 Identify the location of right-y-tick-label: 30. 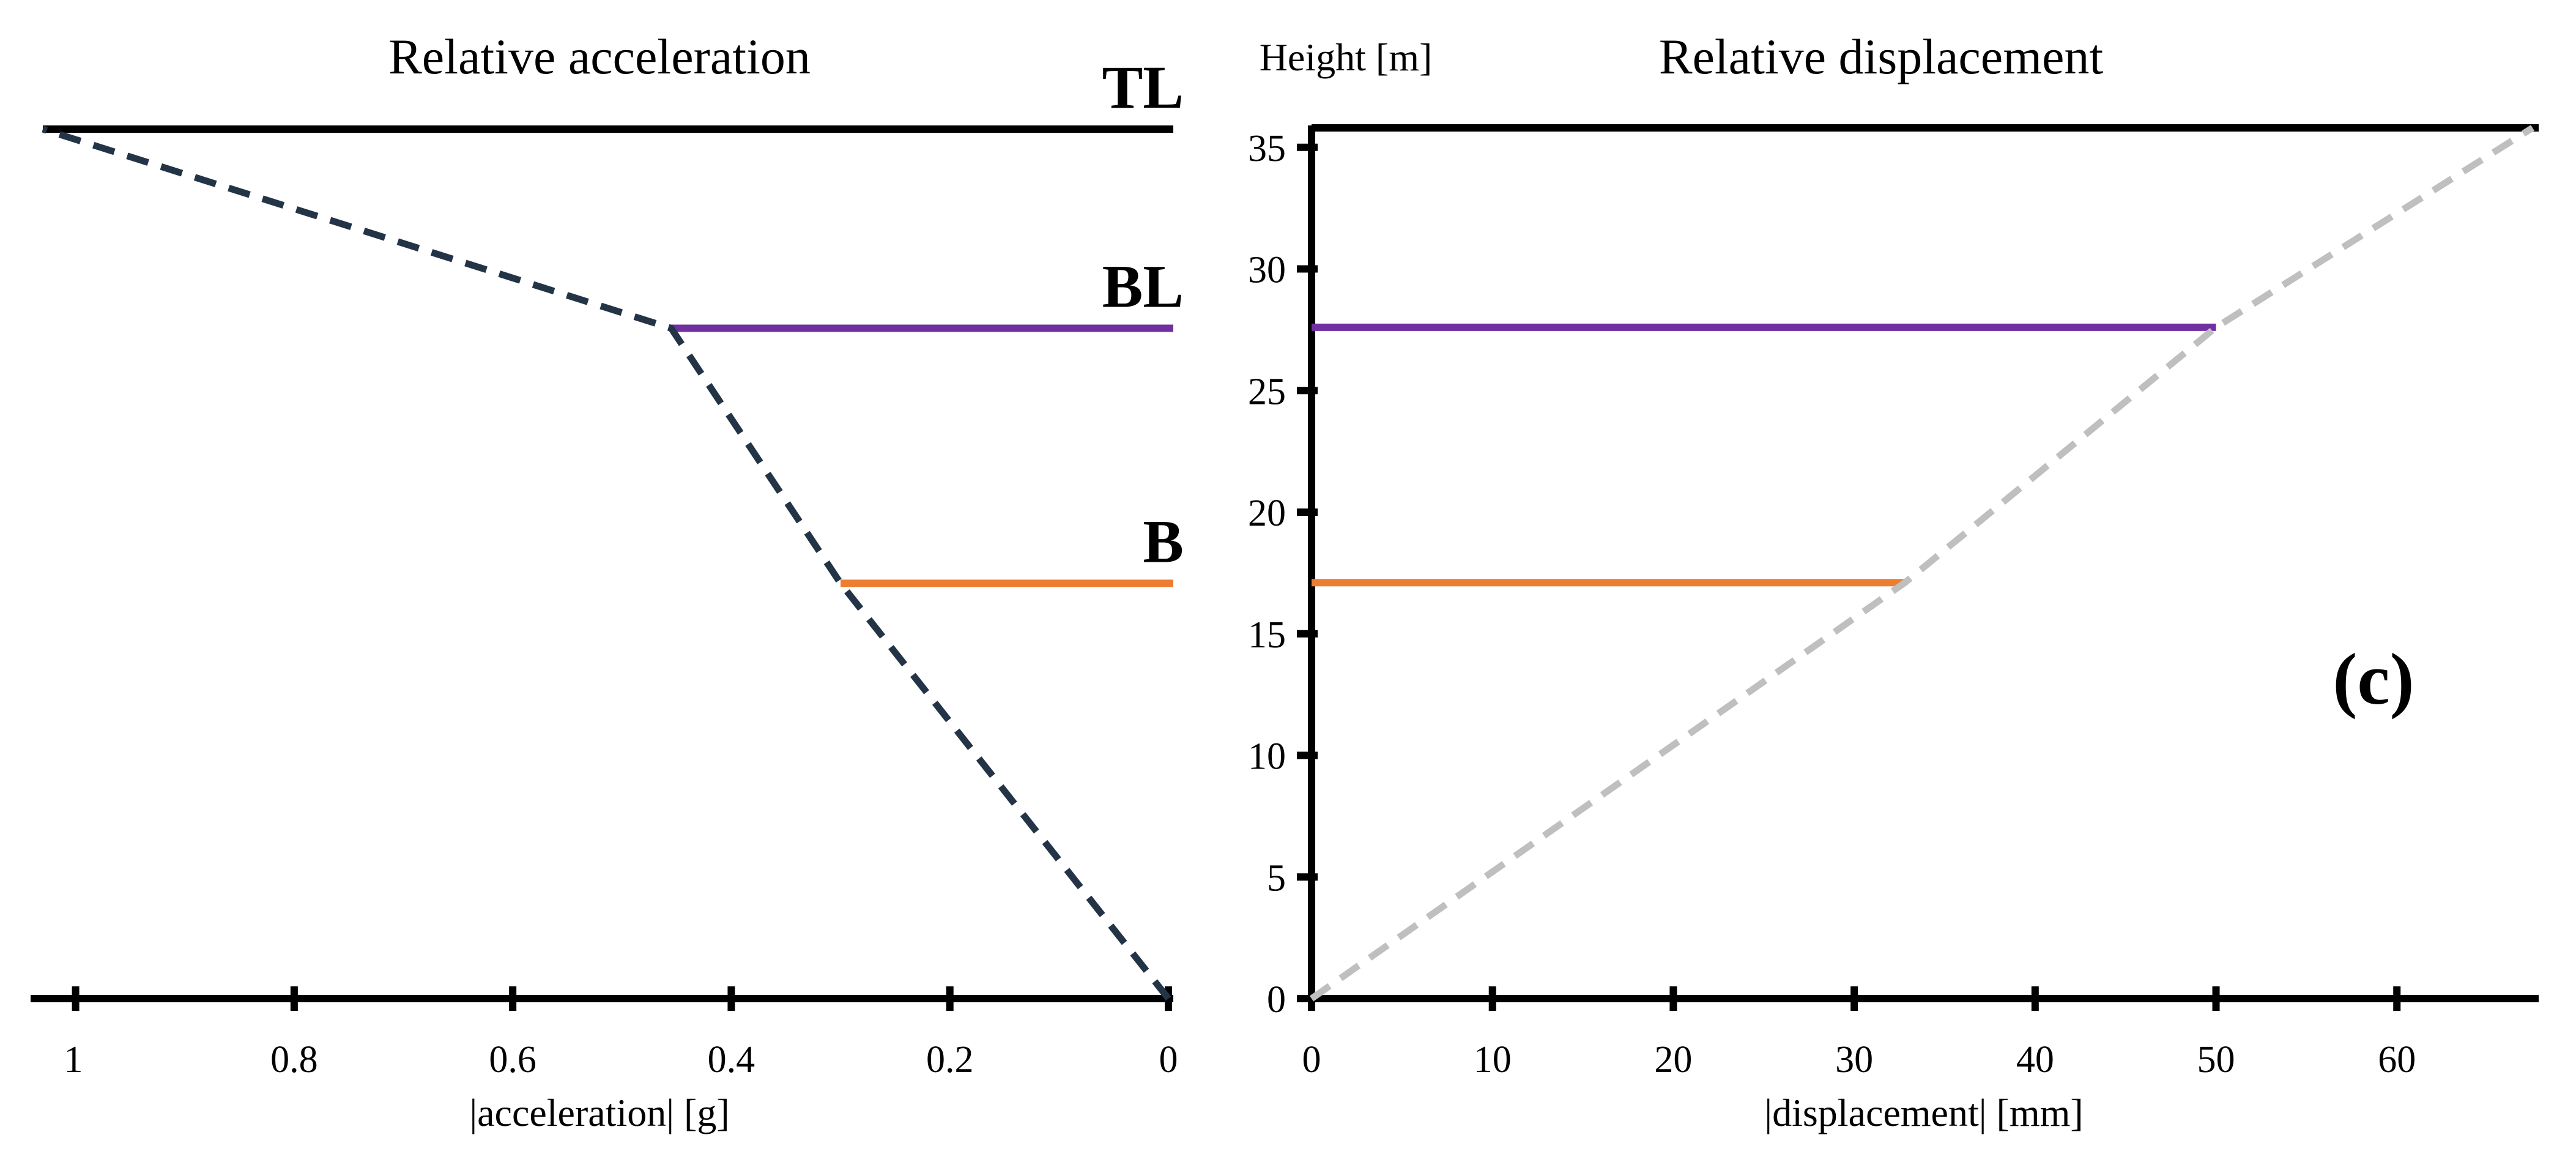
(1267, 270).